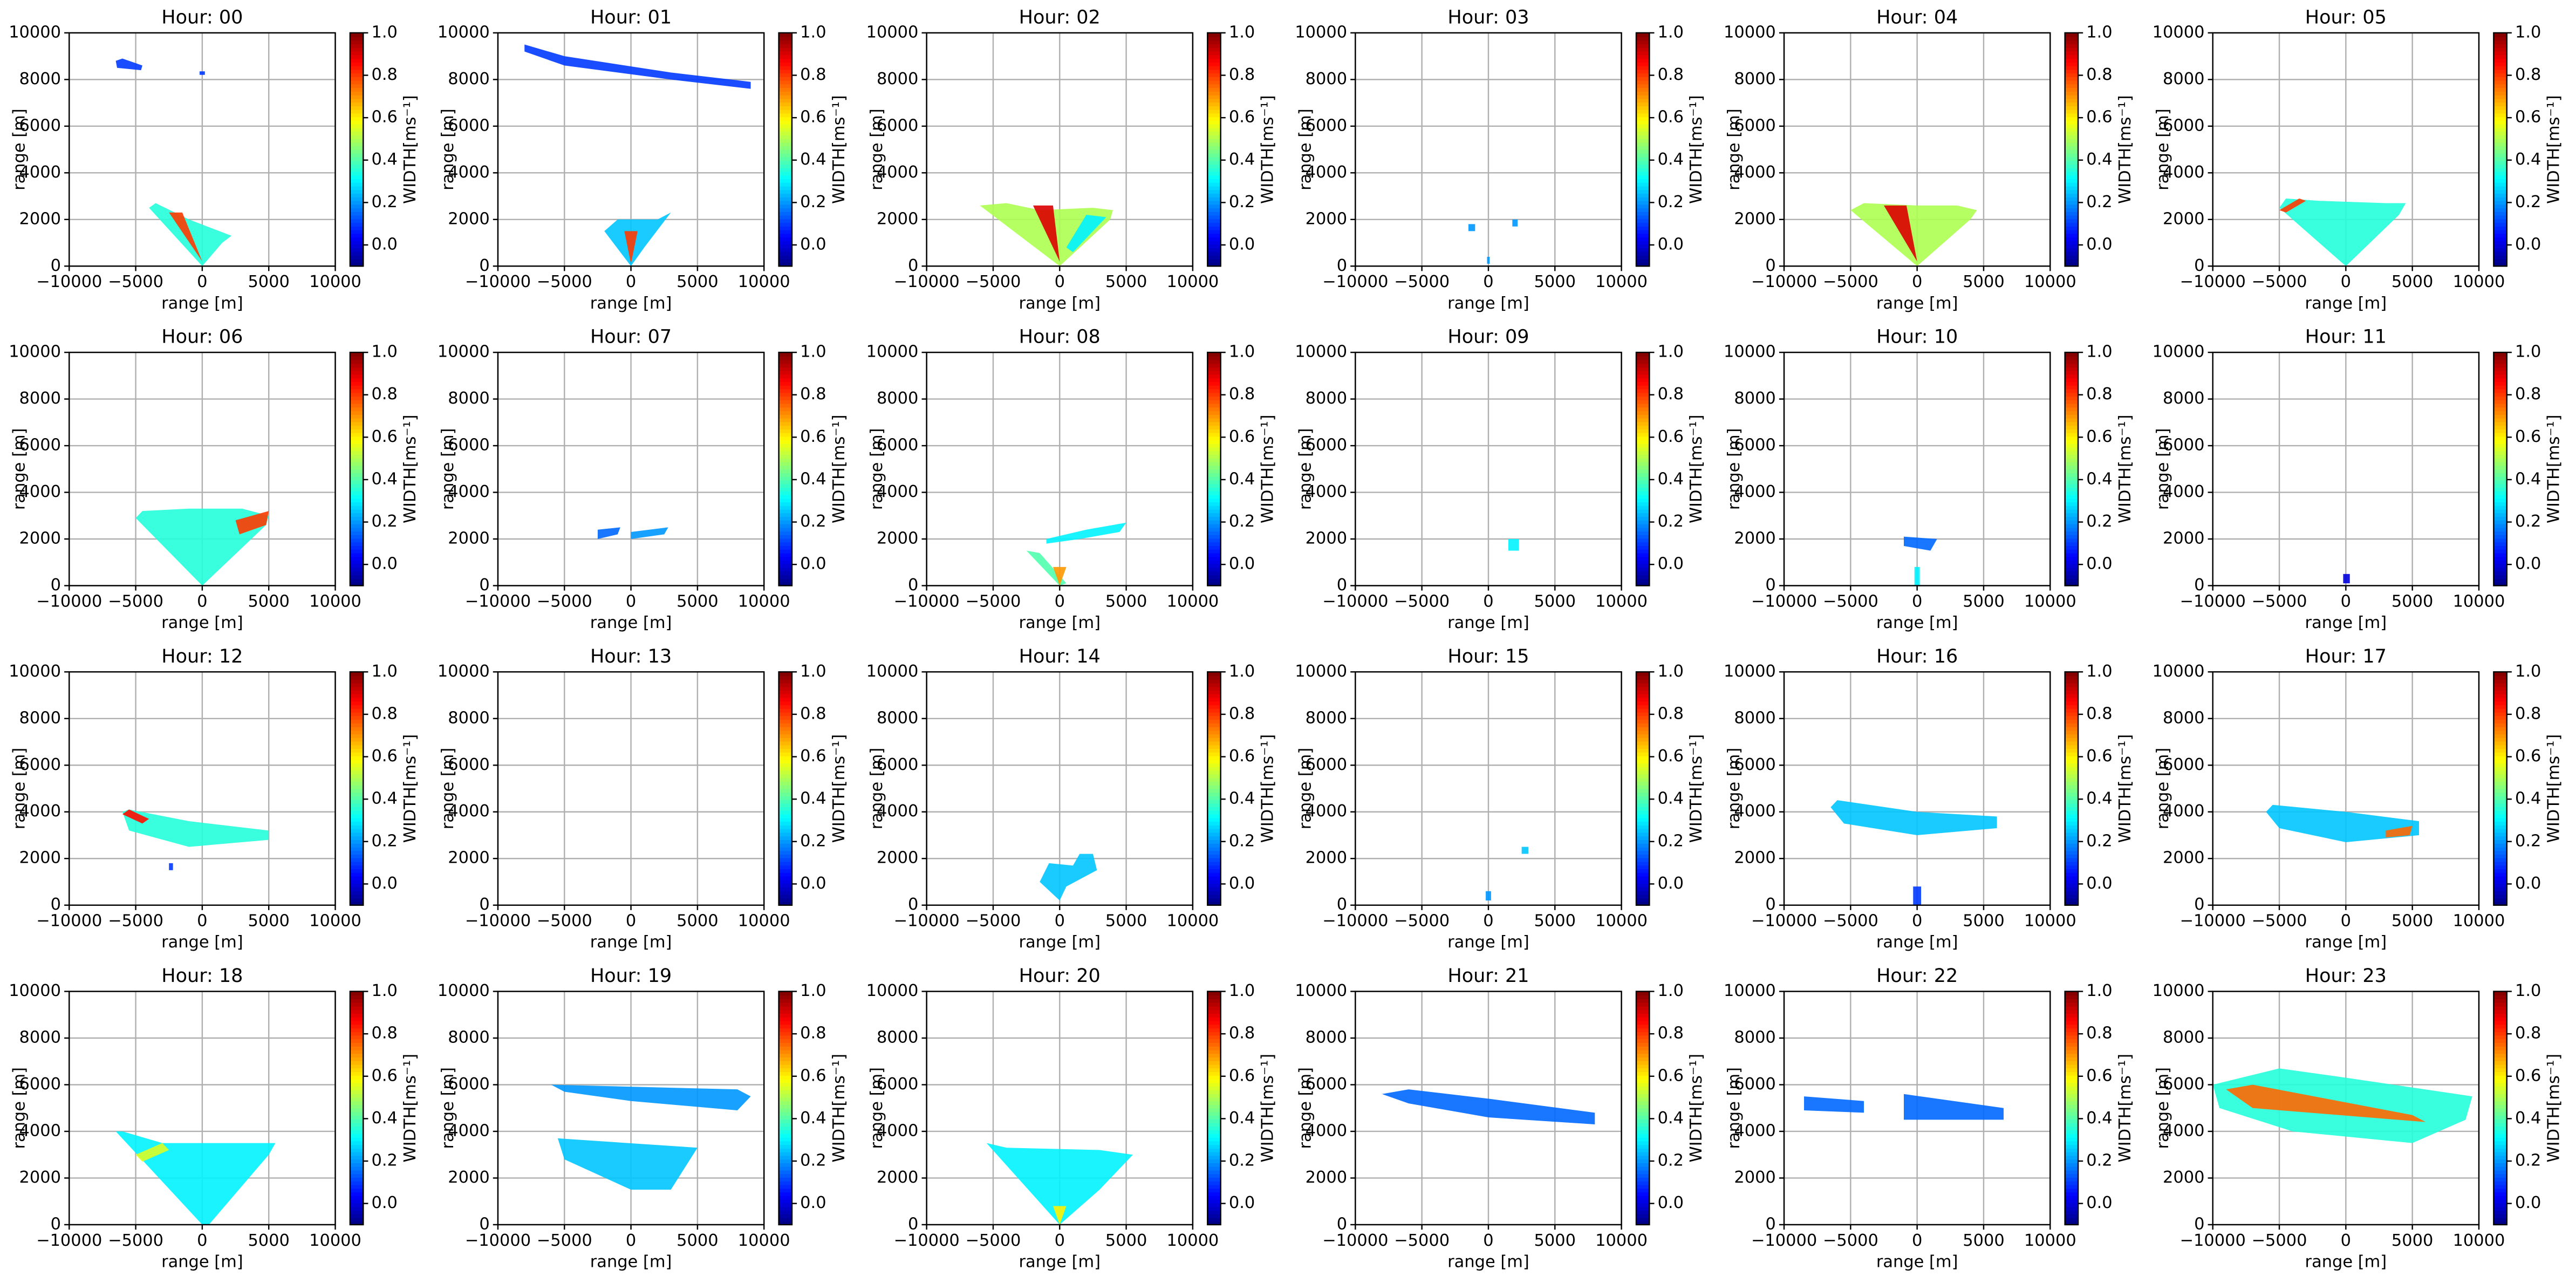 The width and height of the screenshot is (2576, 1283). What do you see at coordinates (1754, 1130) in the screenshot?
I see `y-tick-label: 4000` at bounding box center [1754, 1130].